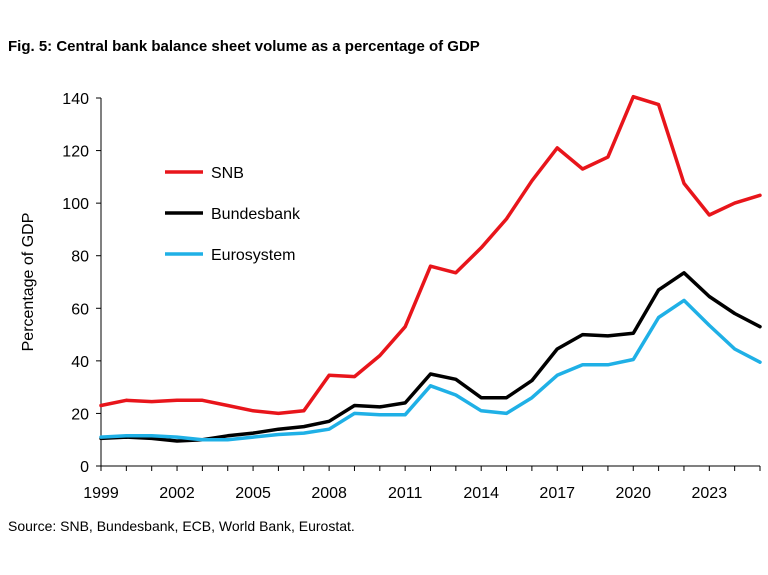 The height and width of the screenshot is (575, 768). Describe the element at coordinates (329, 493) in the screenshot. I see `x-tick-label: 2008` at that location.